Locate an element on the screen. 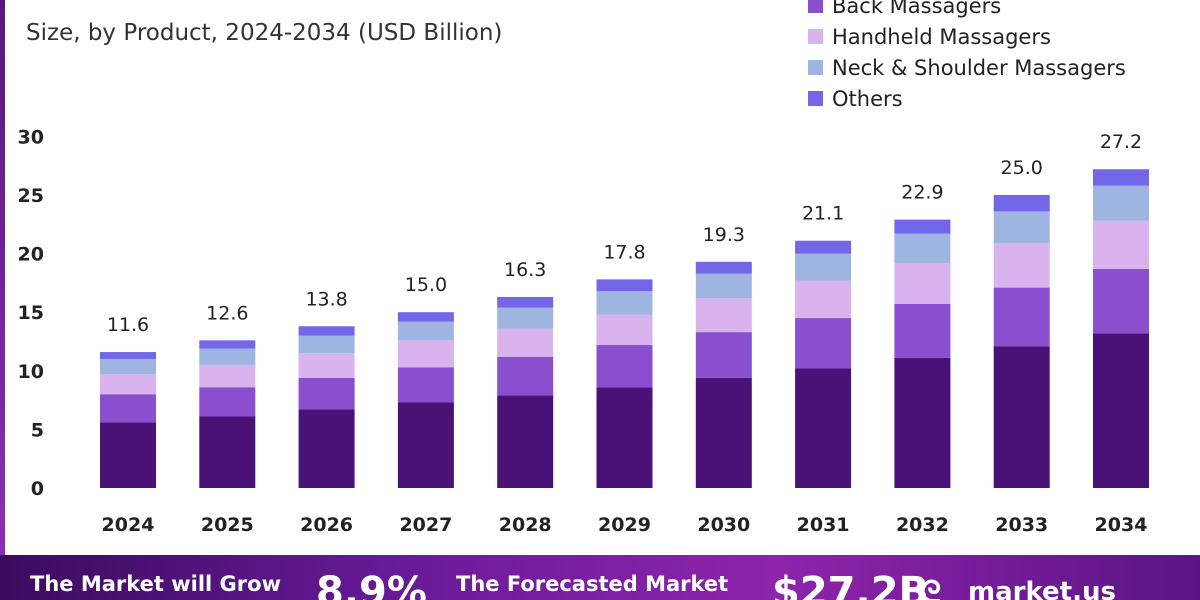 The width and height of the screenshot is (1200, 600). x-tick-label: 2027 is located at coordinates (425, 525).